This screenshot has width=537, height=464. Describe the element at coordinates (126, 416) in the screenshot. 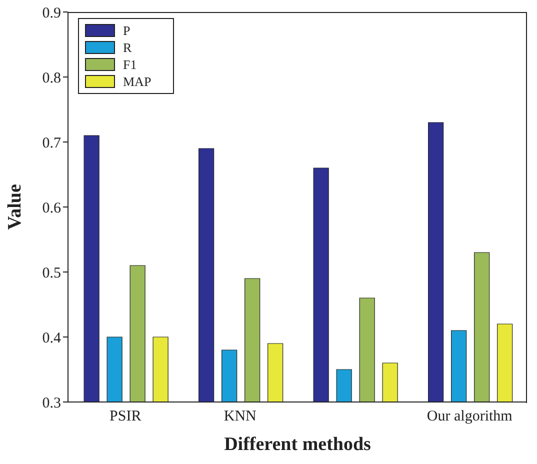

I see `x-tick-label: PSIR` at that location.